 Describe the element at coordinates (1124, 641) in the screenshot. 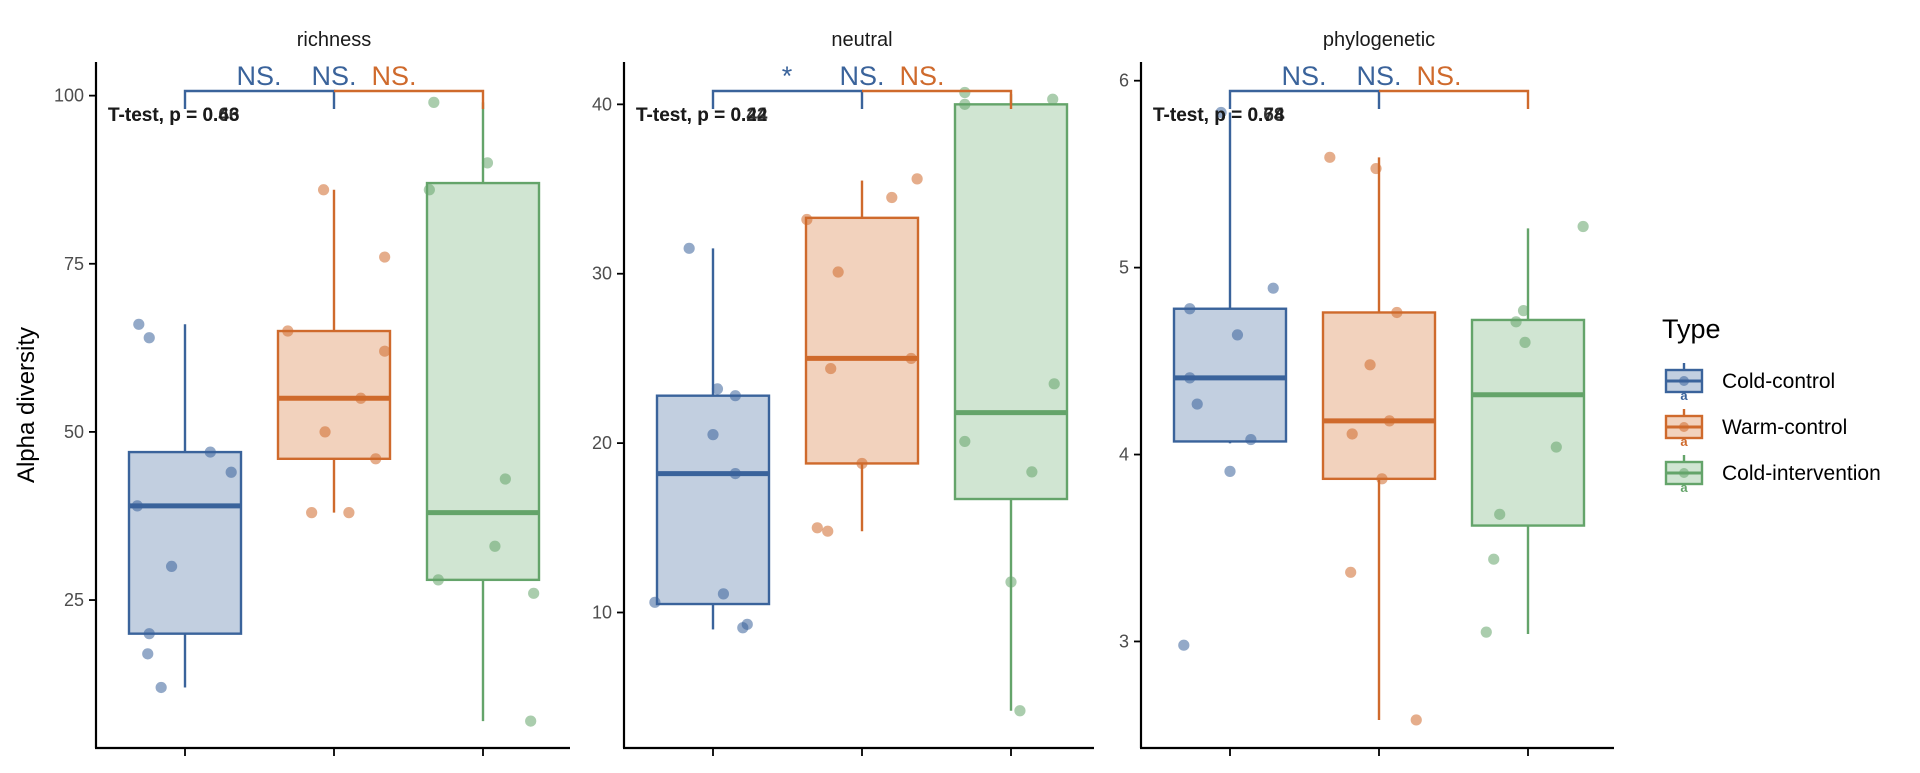

I see `y-tick-label-phylogenetic-3: 3` at that location.